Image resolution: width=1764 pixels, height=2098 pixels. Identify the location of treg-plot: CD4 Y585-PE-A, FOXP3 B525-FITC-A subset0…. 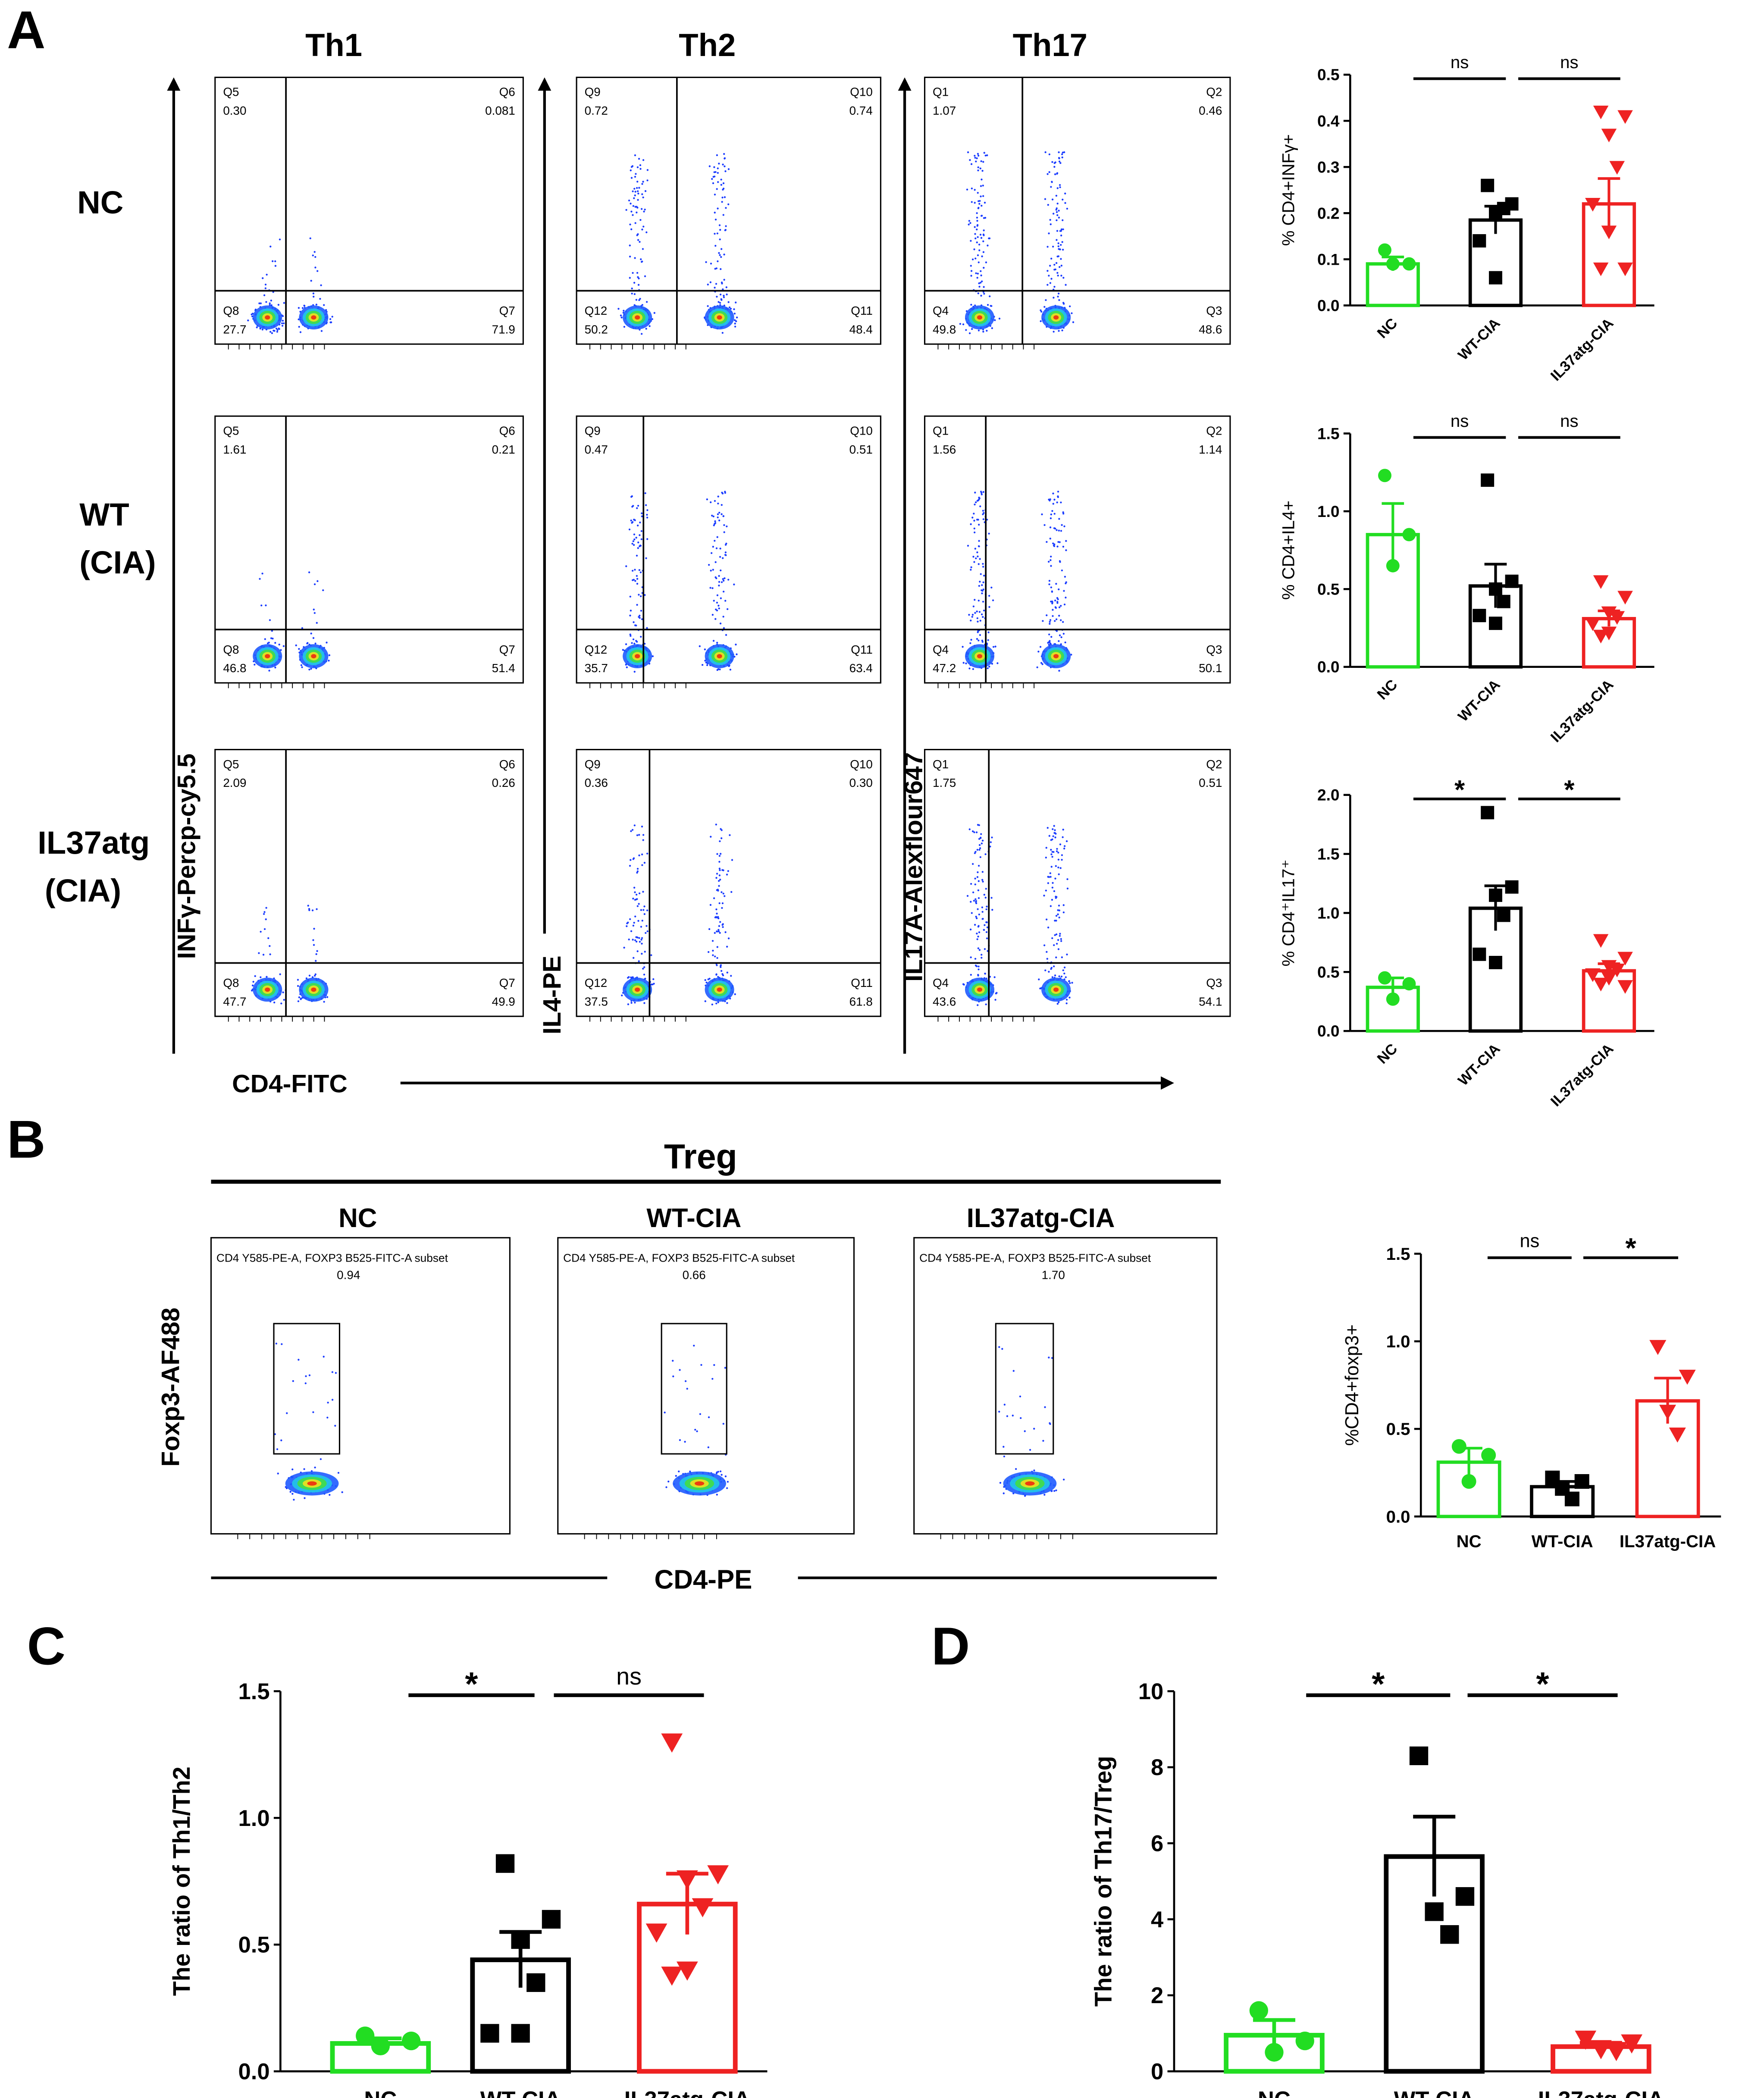
(706, 1388).